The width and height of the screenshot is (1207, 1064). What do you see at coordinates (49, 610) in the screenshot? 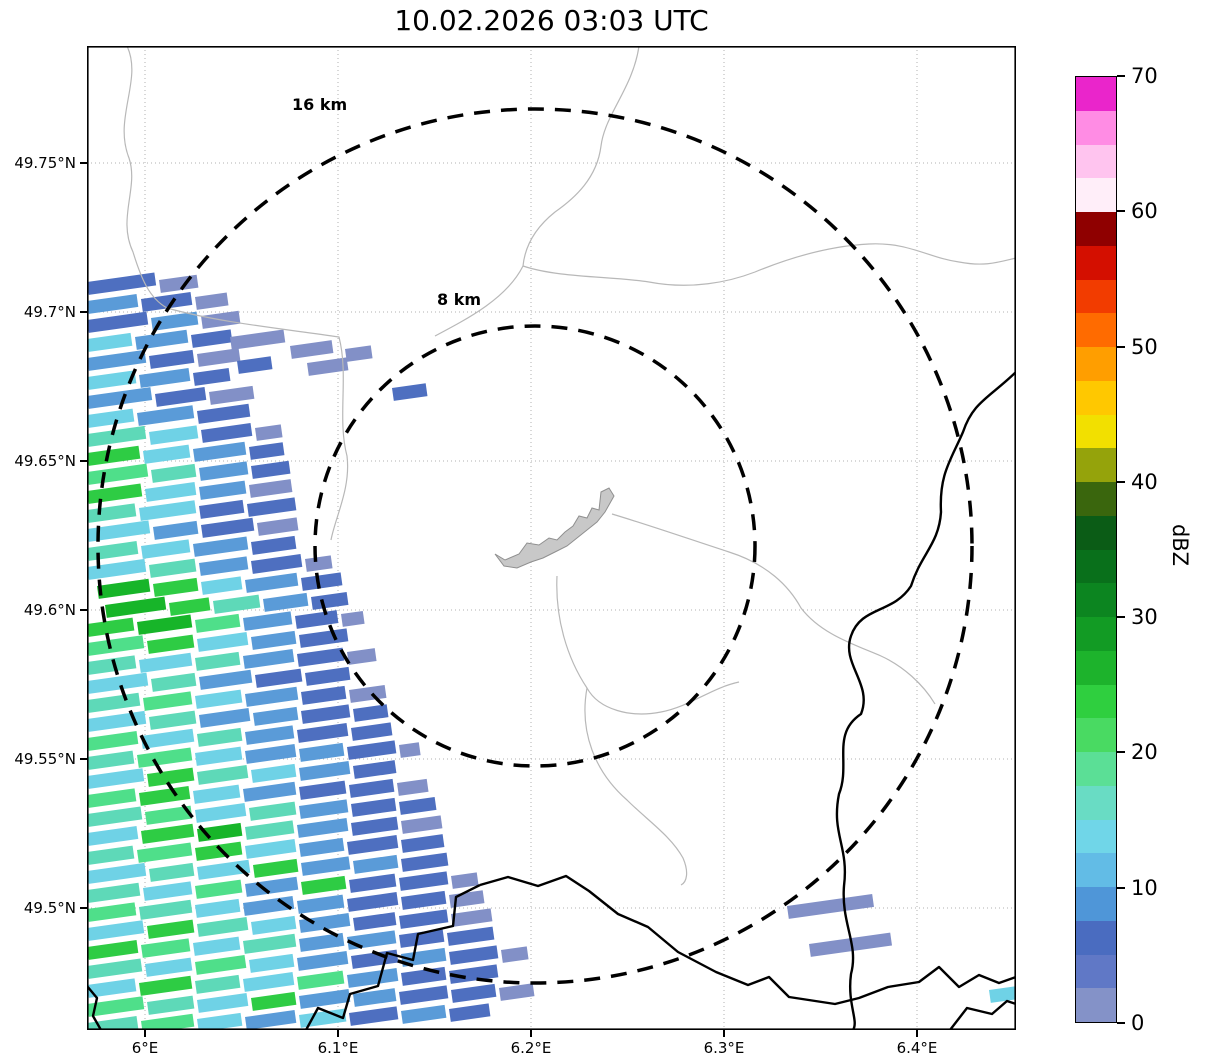
I see `lat-tick-label: 49.6°N` at bounding box center [49, 610].